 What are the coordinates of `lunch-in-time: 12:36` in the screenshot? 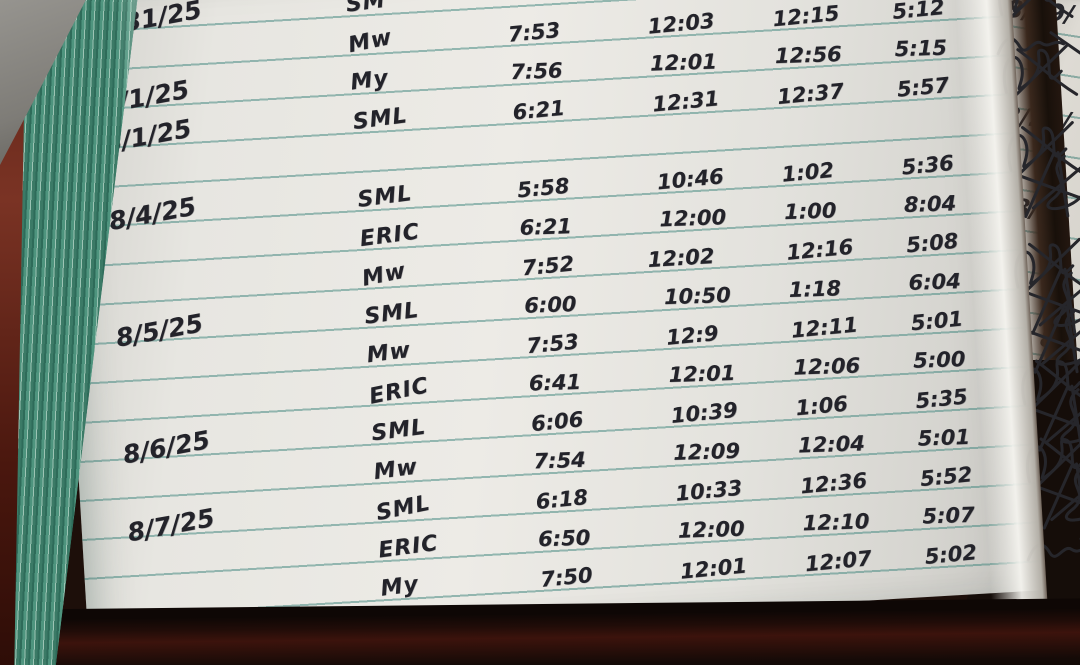 It's located at (834, 483).